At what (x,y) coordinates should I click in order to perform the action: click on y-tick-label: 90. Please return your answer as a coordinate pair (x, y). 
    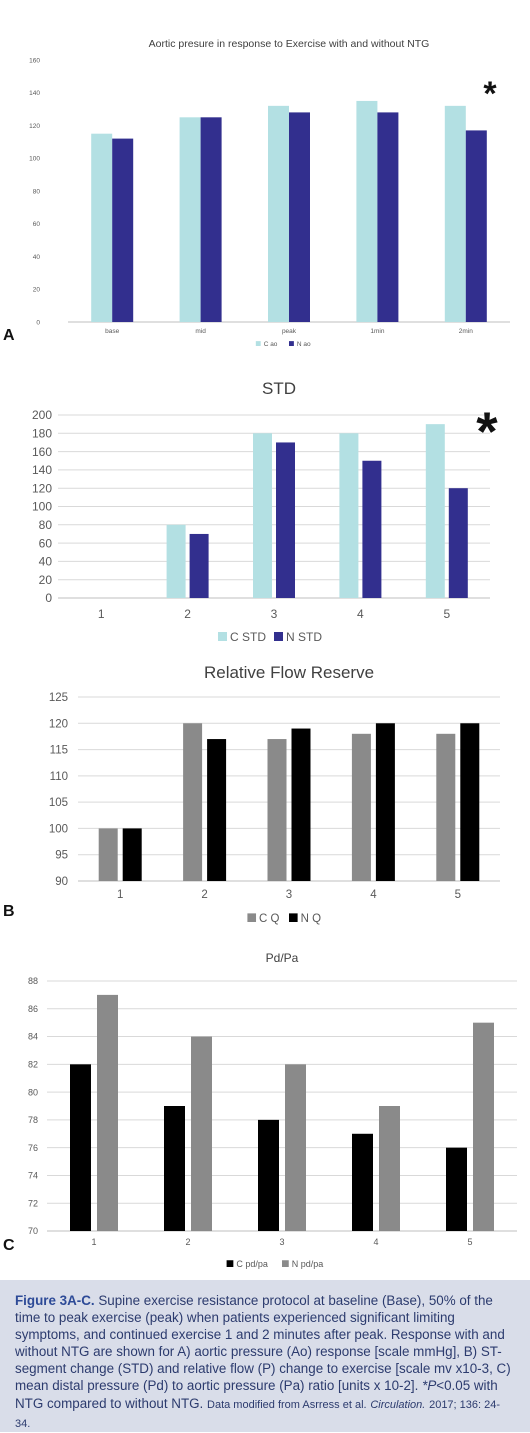
    Looking at the image, I should click on (61, 882).